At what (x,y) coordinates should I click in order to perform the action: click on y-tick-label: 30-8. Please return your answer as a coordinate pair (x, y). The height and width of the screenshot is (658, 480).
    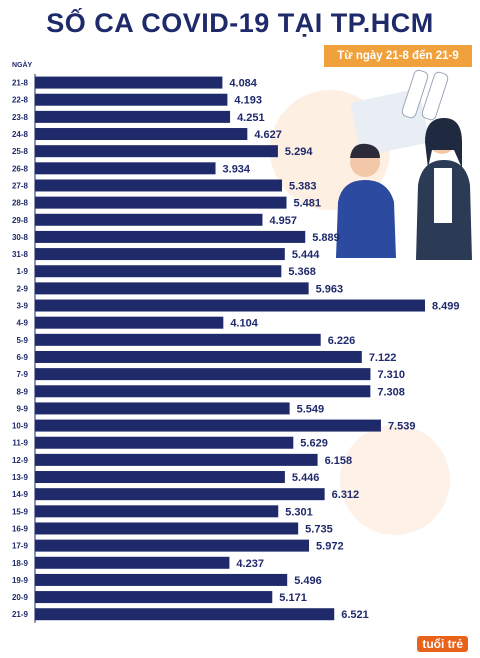
    Looking at the image, I should click on (20, 237).